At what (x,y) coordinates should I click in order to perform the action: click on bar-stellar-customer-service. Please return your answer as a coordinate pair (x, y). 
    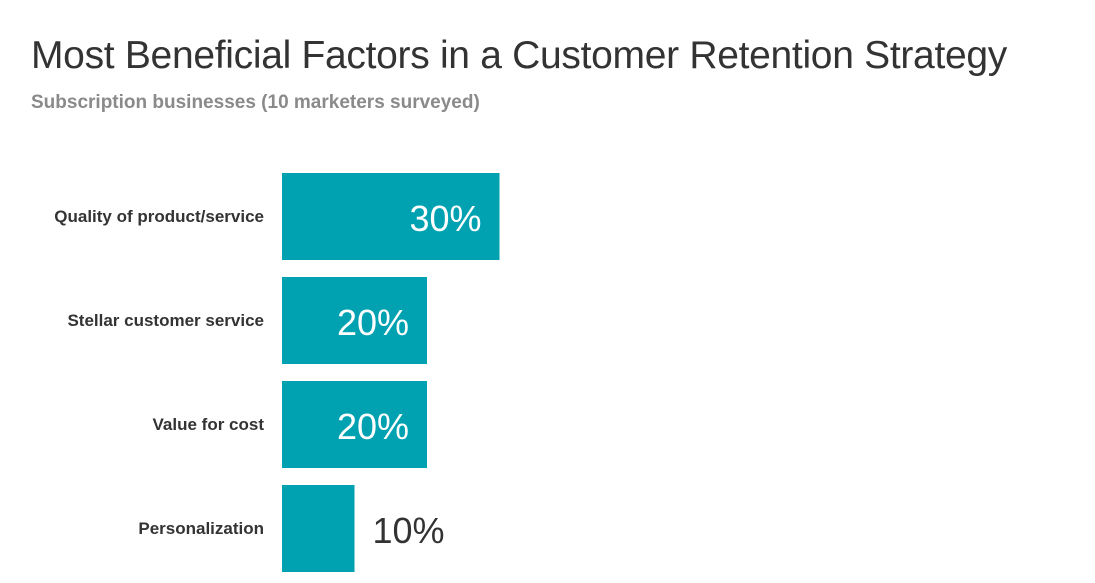
    Looking at the image, I should click on (354, 320).